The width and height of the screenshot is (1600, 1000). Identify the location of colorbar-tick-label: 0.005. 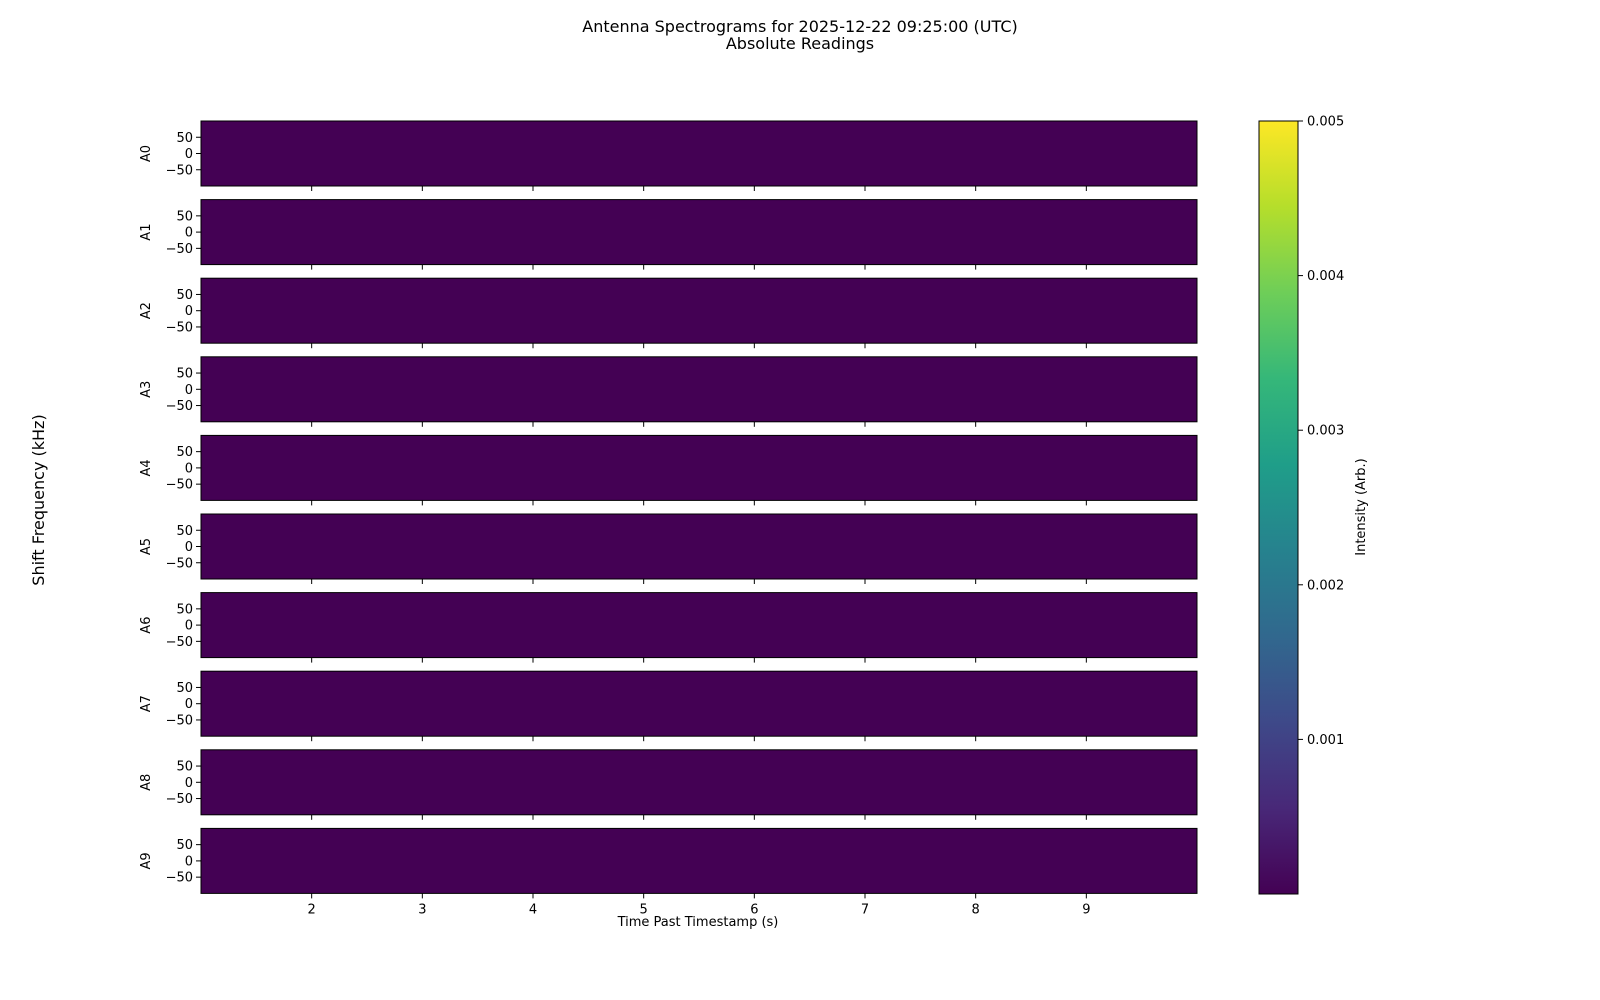
(1325, 122).